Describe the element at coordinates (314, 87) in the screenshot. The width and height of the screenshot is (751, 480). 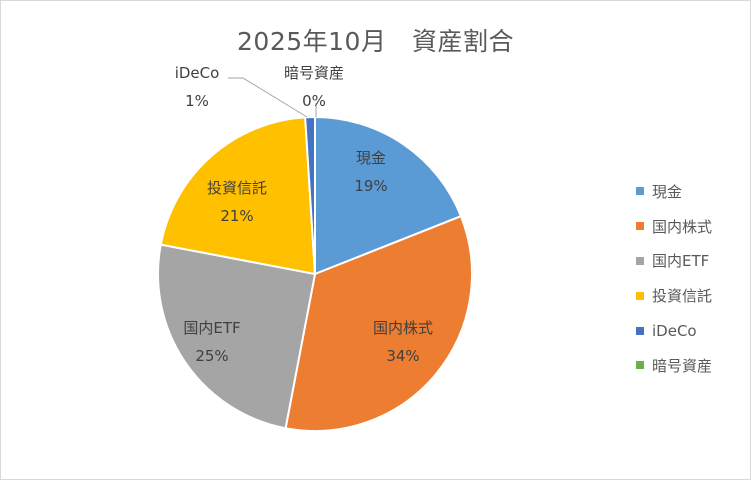
I see `data-label-5: 暗号資産 0%` at that location.